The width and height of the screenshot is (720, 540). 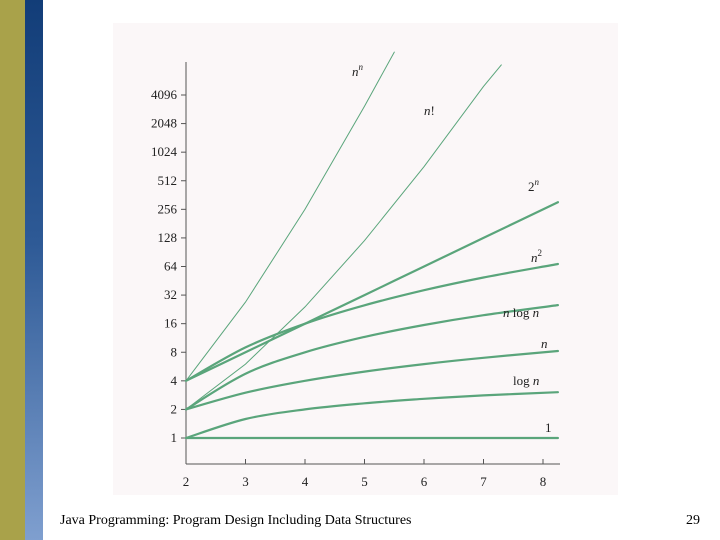 I want to click on left-olive-band, so click(x=12, y=270).